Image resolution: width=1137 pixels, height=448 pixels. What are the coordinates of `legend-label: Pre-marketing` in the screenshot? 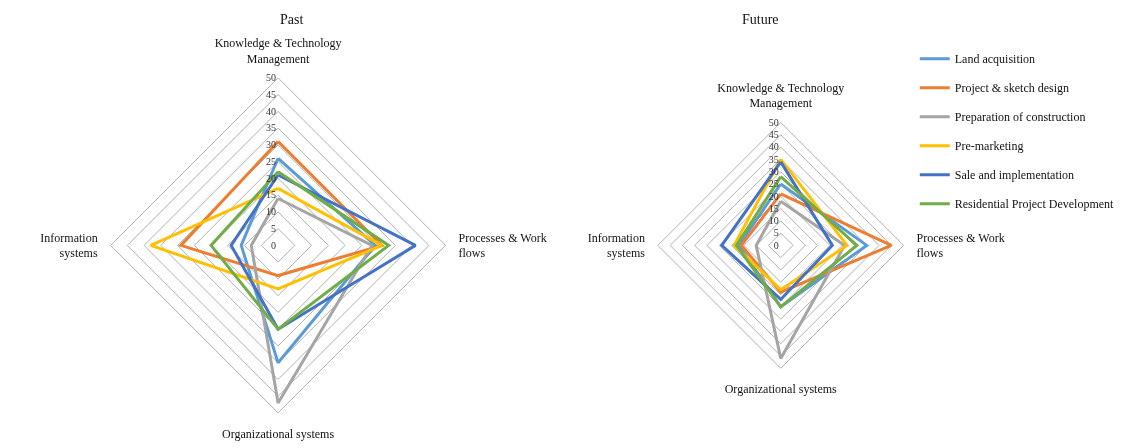 It's located at (989, 146).